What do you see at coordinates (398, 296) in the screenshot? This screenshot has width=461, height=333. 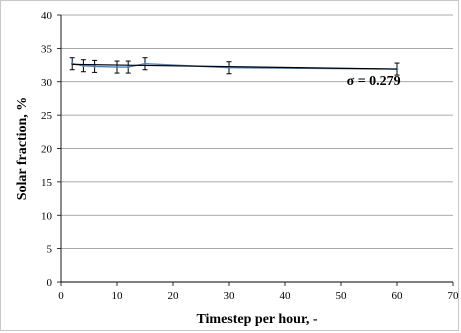 I see `x-tick-label-60: 60` at bounding box center [398, 296].